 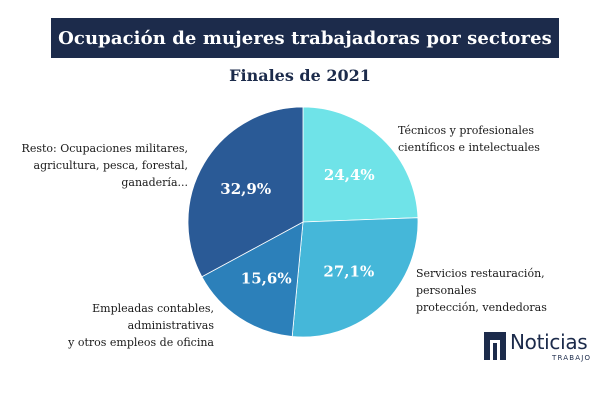 What do you see at coordinates (469, 147) in the screenshot?
I see `label-tecnicos-line-2: científicos e intelectuales` at bounding box center [469, 147].